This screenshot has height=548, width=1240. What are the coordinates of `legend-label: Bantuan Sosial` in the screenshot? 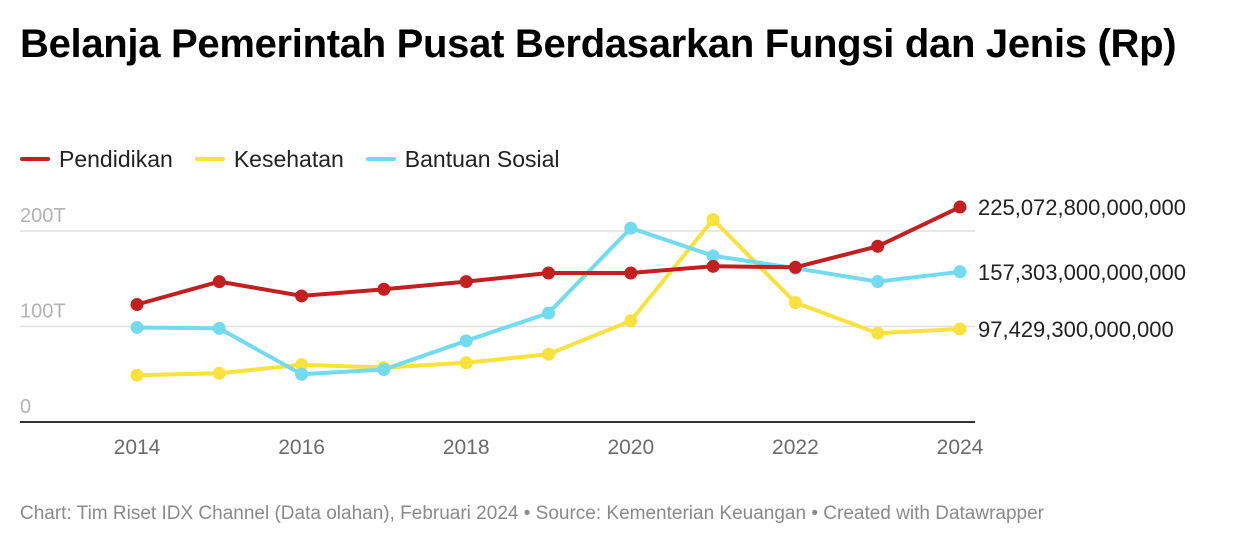 It's located at (482, 158).